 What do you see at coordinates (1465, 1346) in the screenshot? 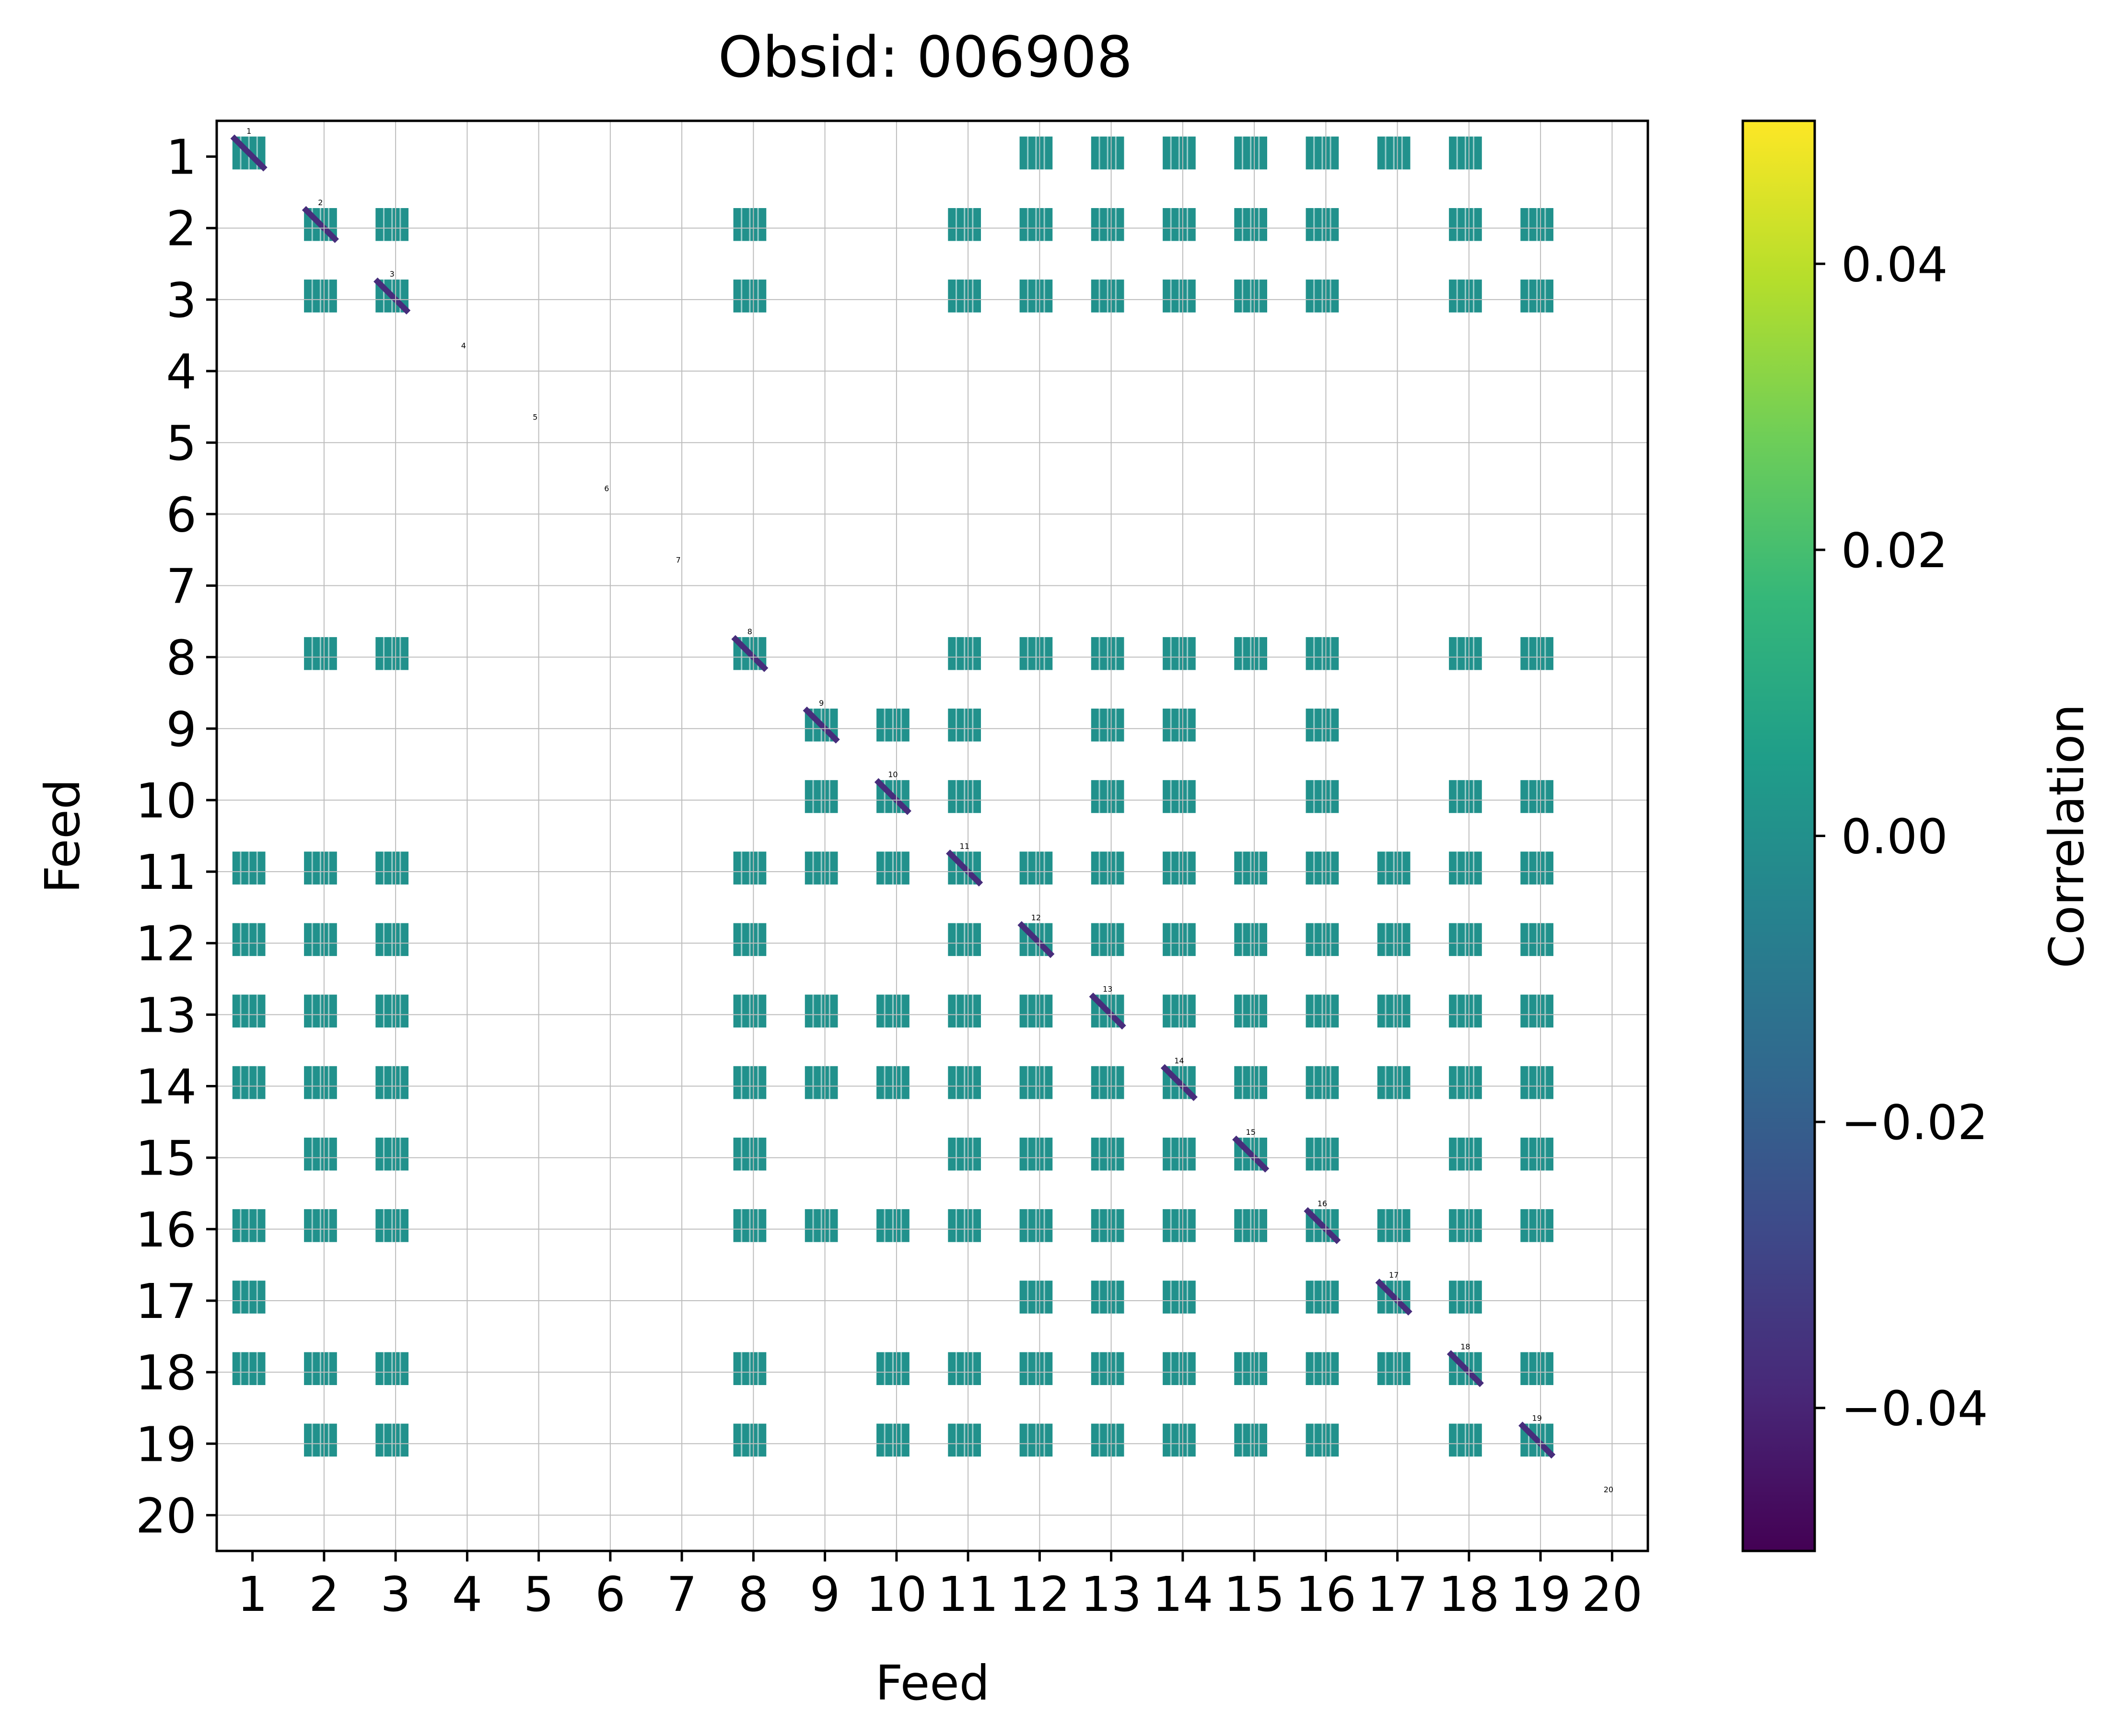
I see `diagonal-label: 18` at bounding box center [1465, 1346].